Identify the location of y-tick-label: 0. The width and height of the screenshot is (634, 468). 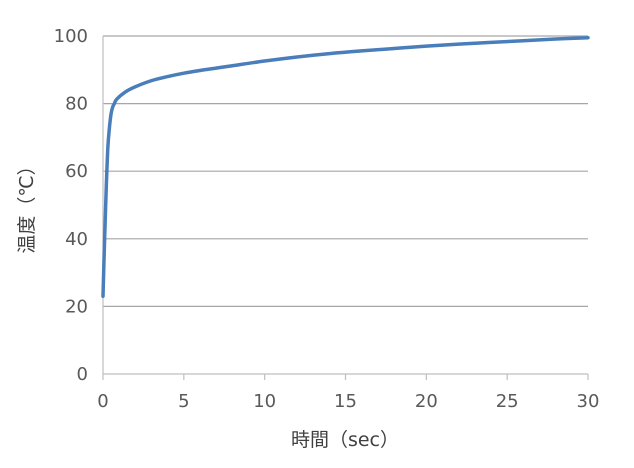
(82, 374).